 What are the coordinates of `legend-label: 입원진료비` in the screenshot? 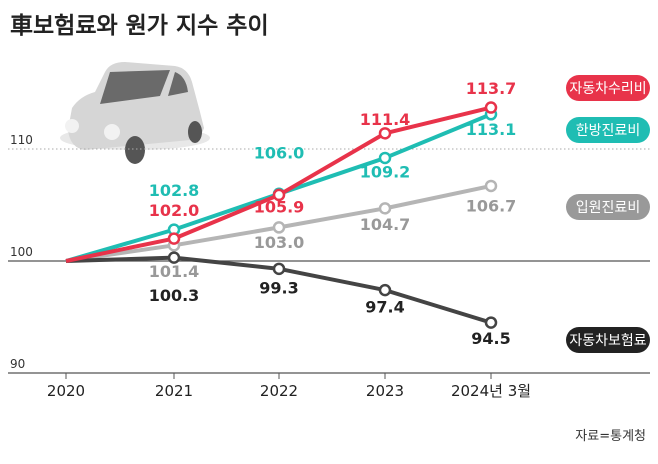 It's located at (608, 208).